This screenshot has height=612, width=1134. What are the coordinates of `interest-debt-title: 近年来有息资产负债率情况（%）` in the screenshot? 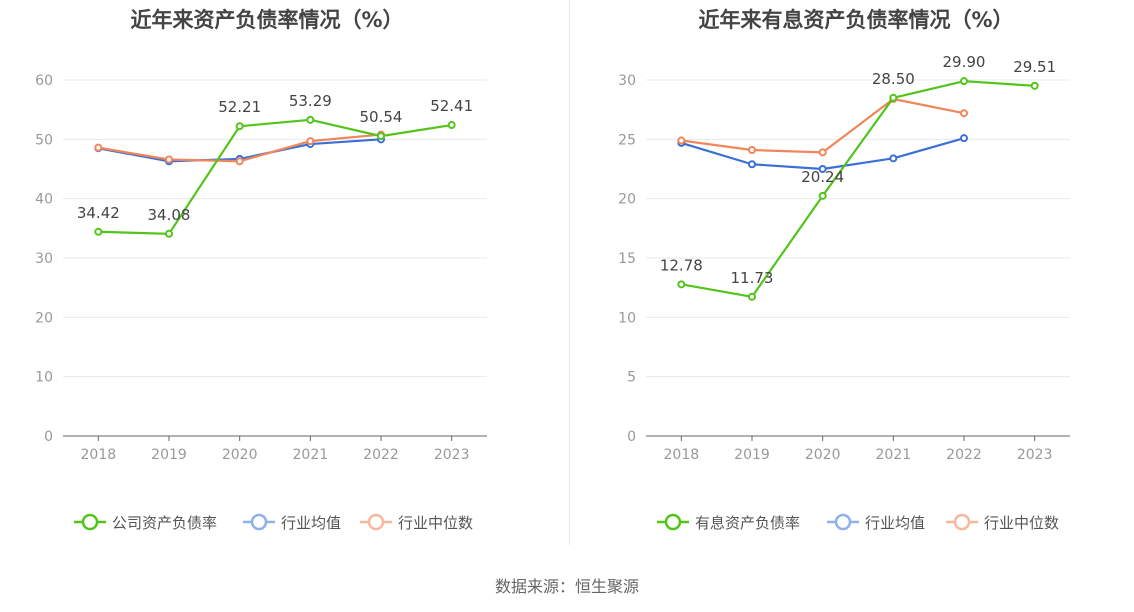 It's located at (855, 20).